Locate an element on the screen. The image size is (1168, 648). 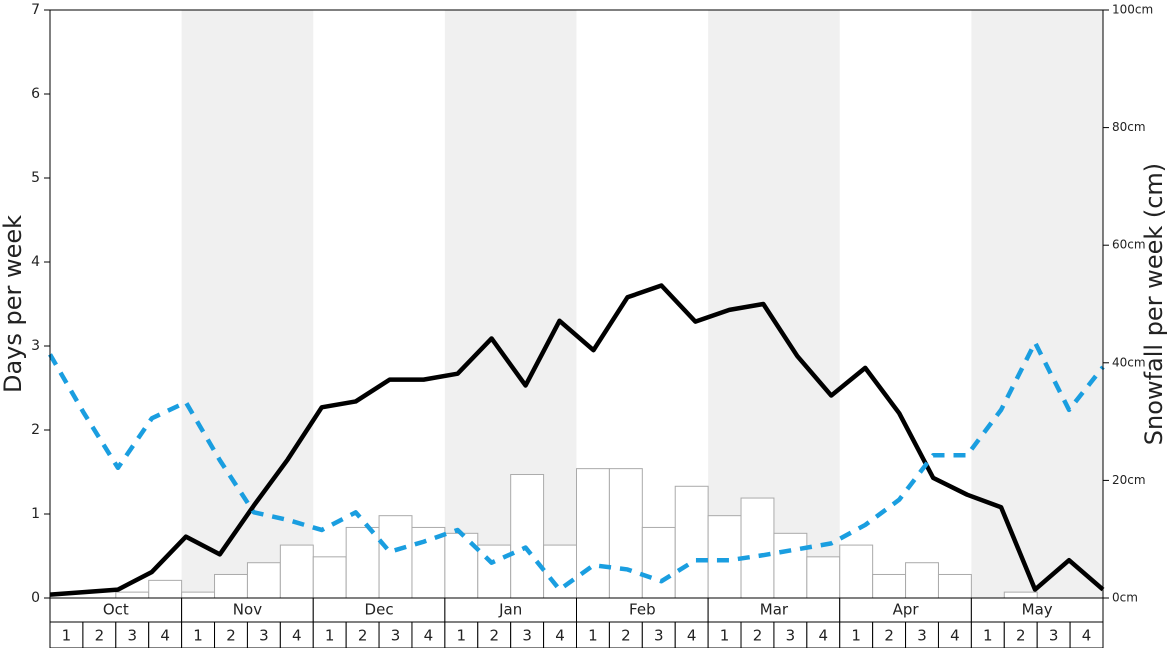
y2-tick-label: 80cm is located at coordinates (1129, 127).